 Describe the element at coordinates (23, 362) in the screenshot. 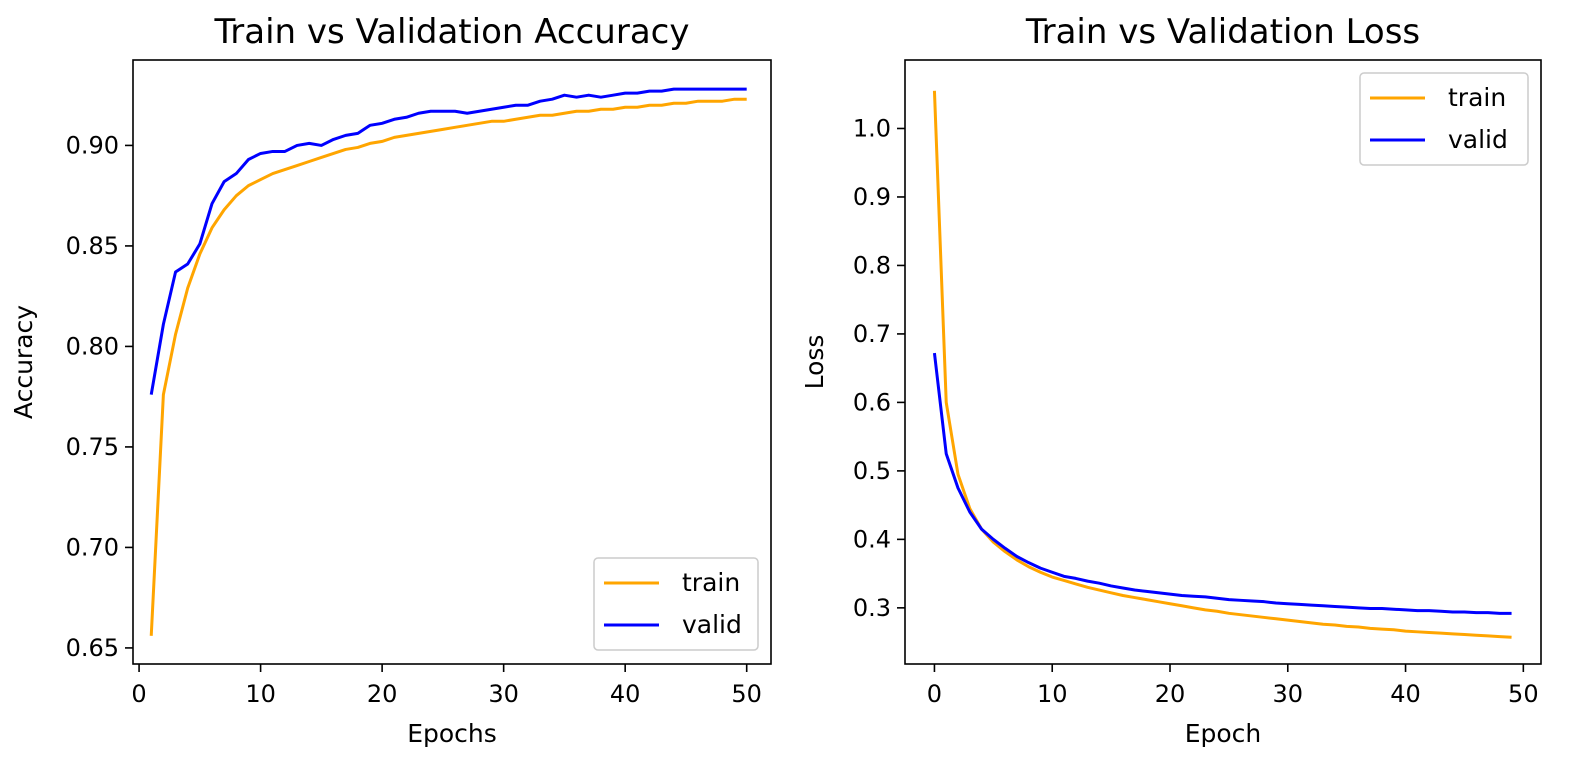

I see `y-axis-label: Accuracy` at that location.